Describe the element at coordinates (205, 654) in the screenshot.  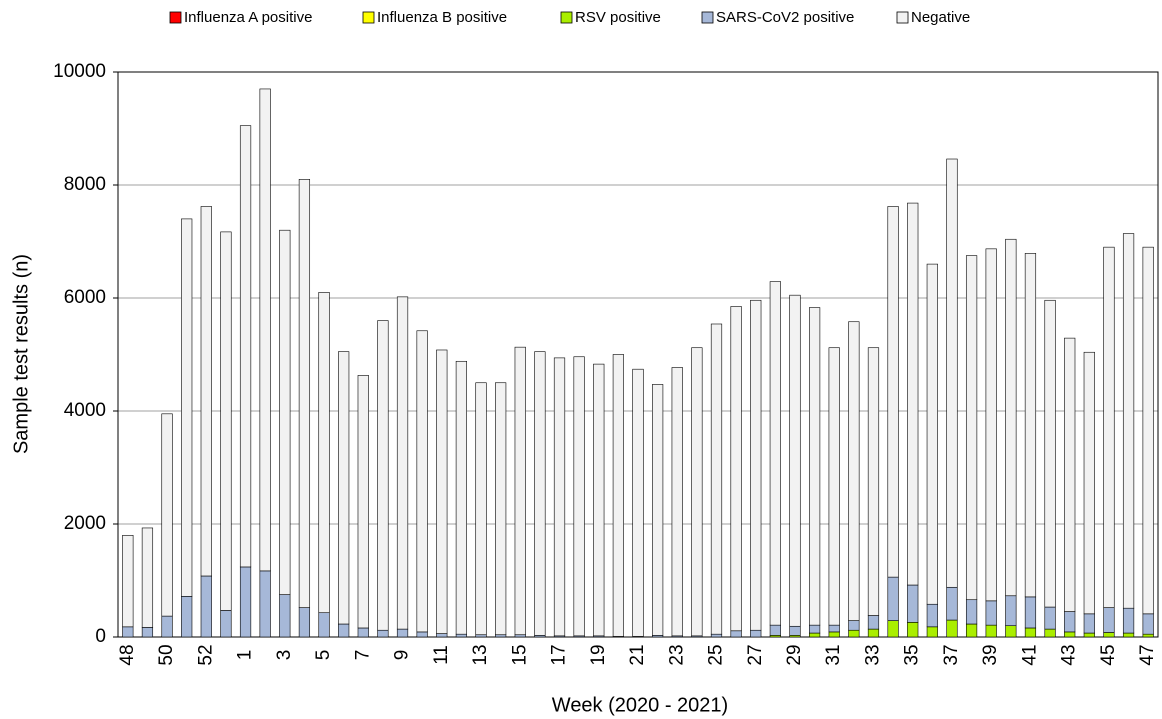
I see `x-tick-label: 52` at that location.